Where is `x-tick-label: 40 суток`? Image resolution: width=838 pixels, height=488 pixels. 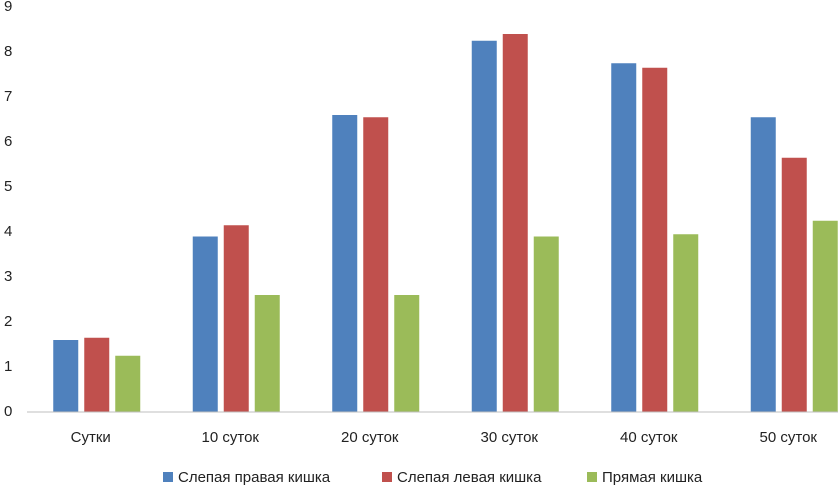 x-tick-label: 40 суток is located at coordinates (649, 437).